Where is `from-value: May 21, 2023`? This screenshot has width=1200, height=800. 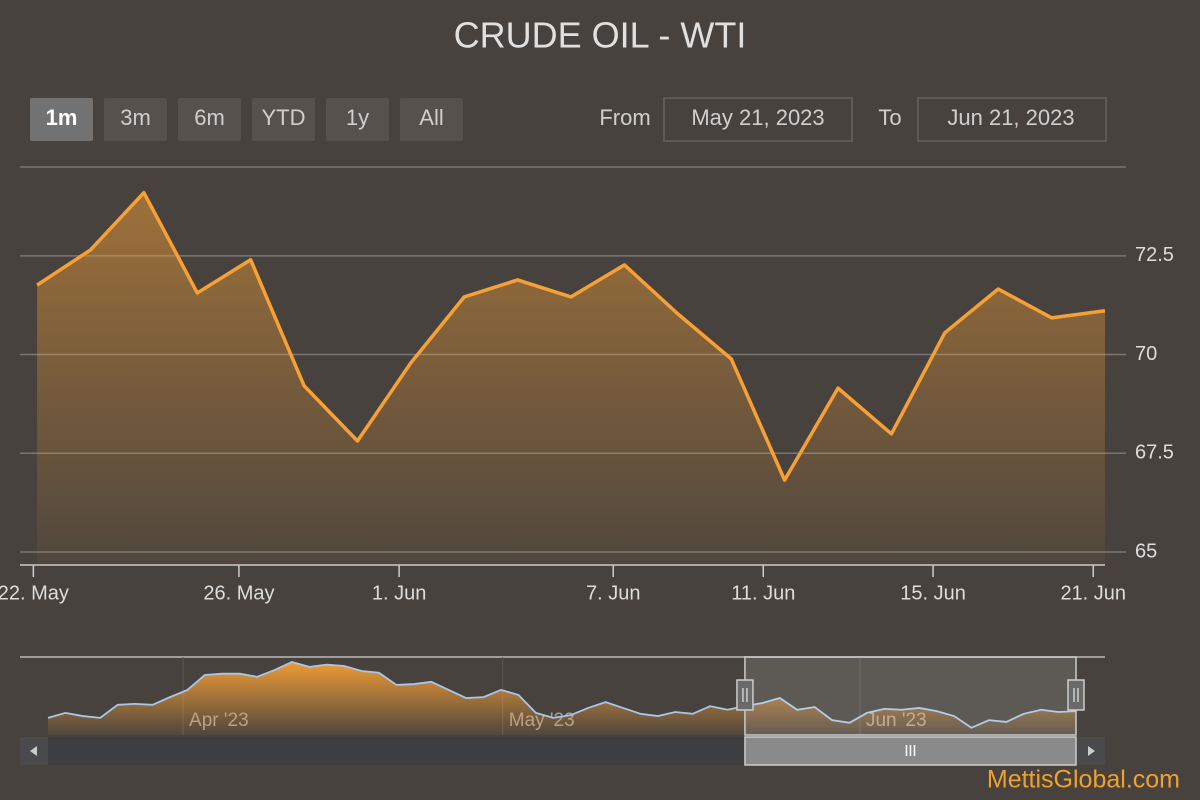
from-value: May 21, 2023 is located at coordinates (757, 117).